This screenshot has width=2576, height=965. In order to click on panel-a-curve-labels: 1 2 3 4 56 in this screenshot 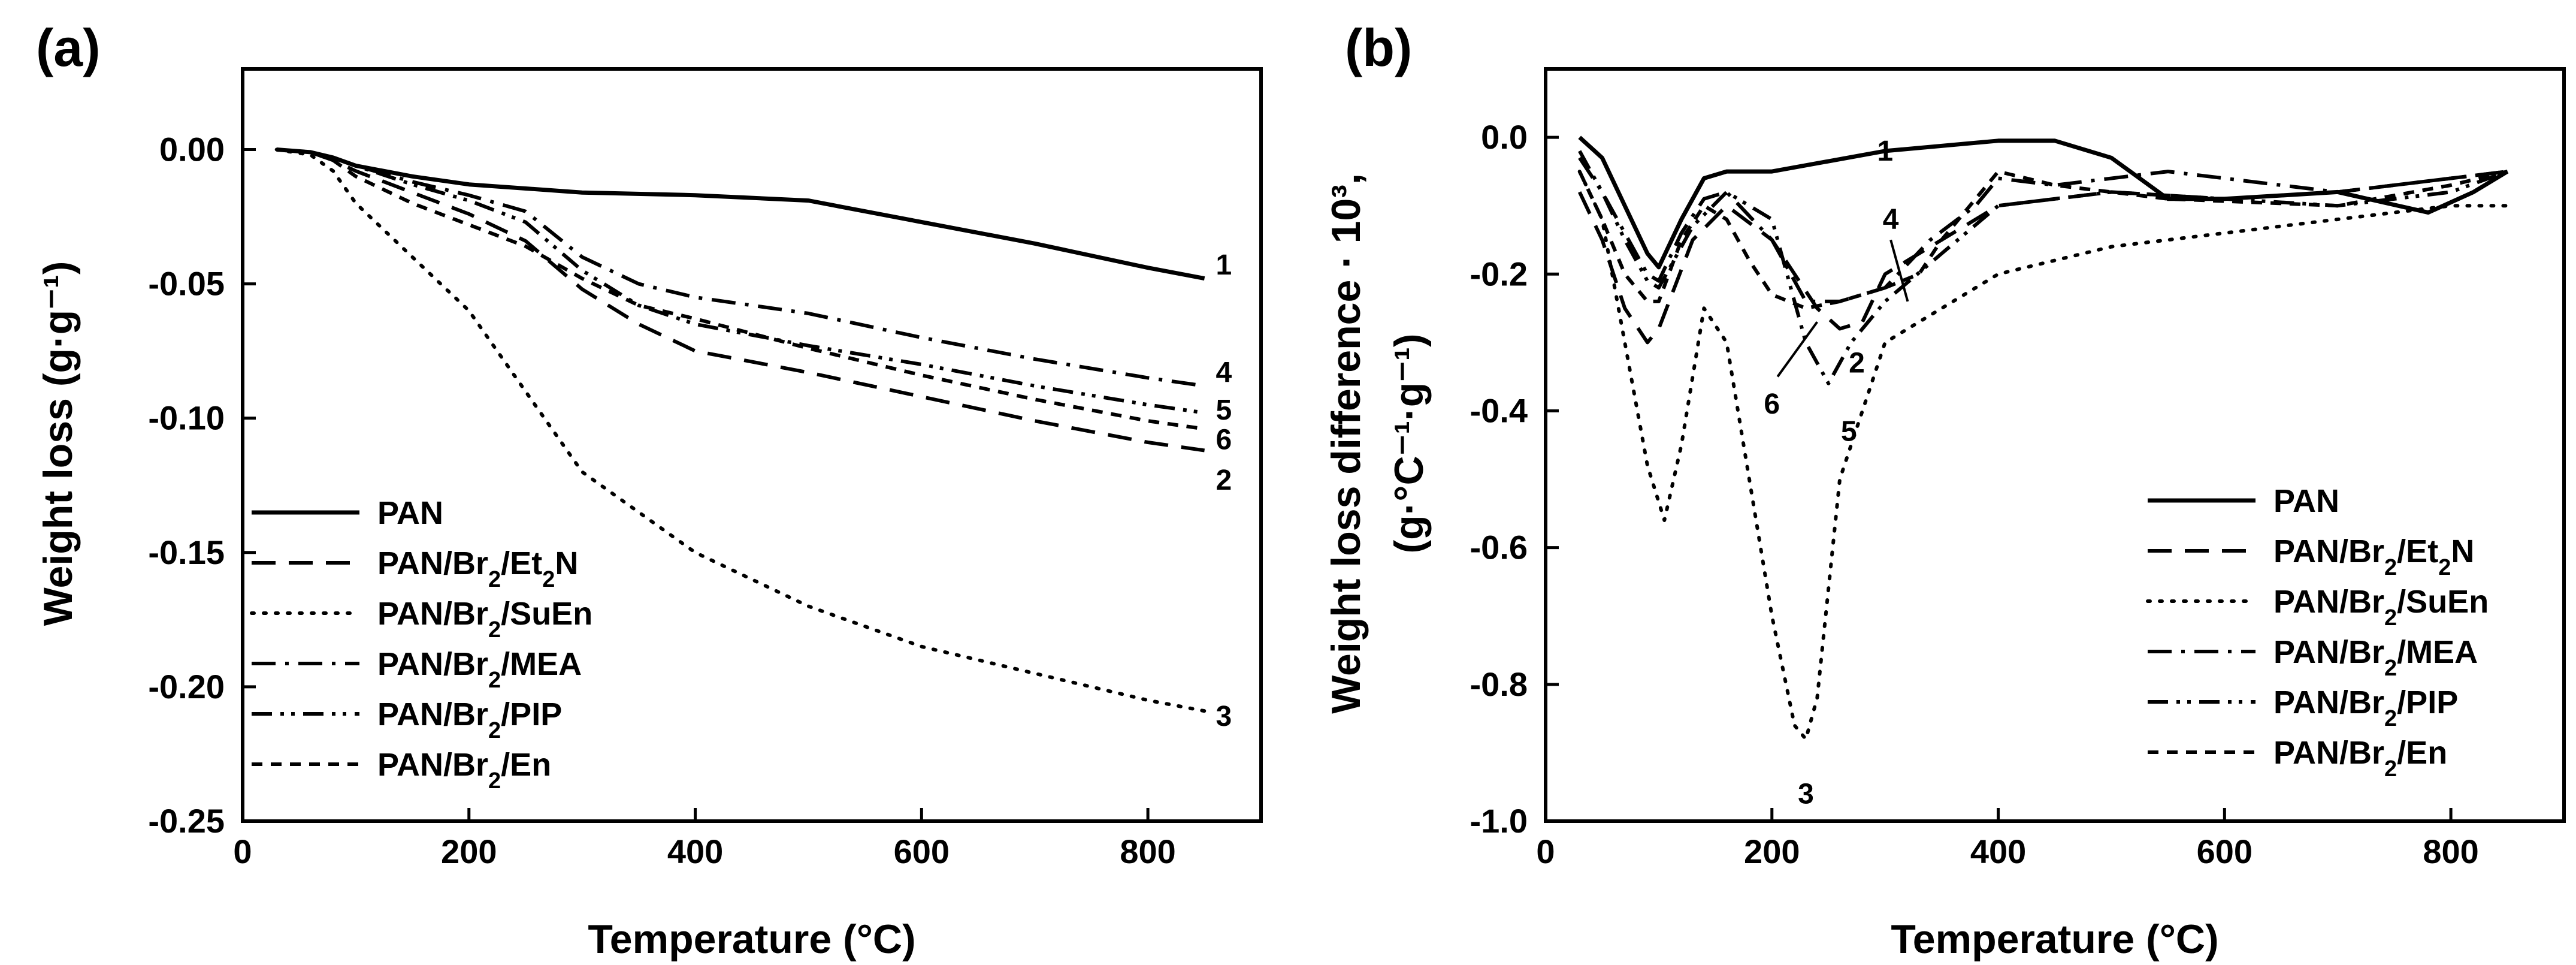, I will do `click(1224, 490)`.